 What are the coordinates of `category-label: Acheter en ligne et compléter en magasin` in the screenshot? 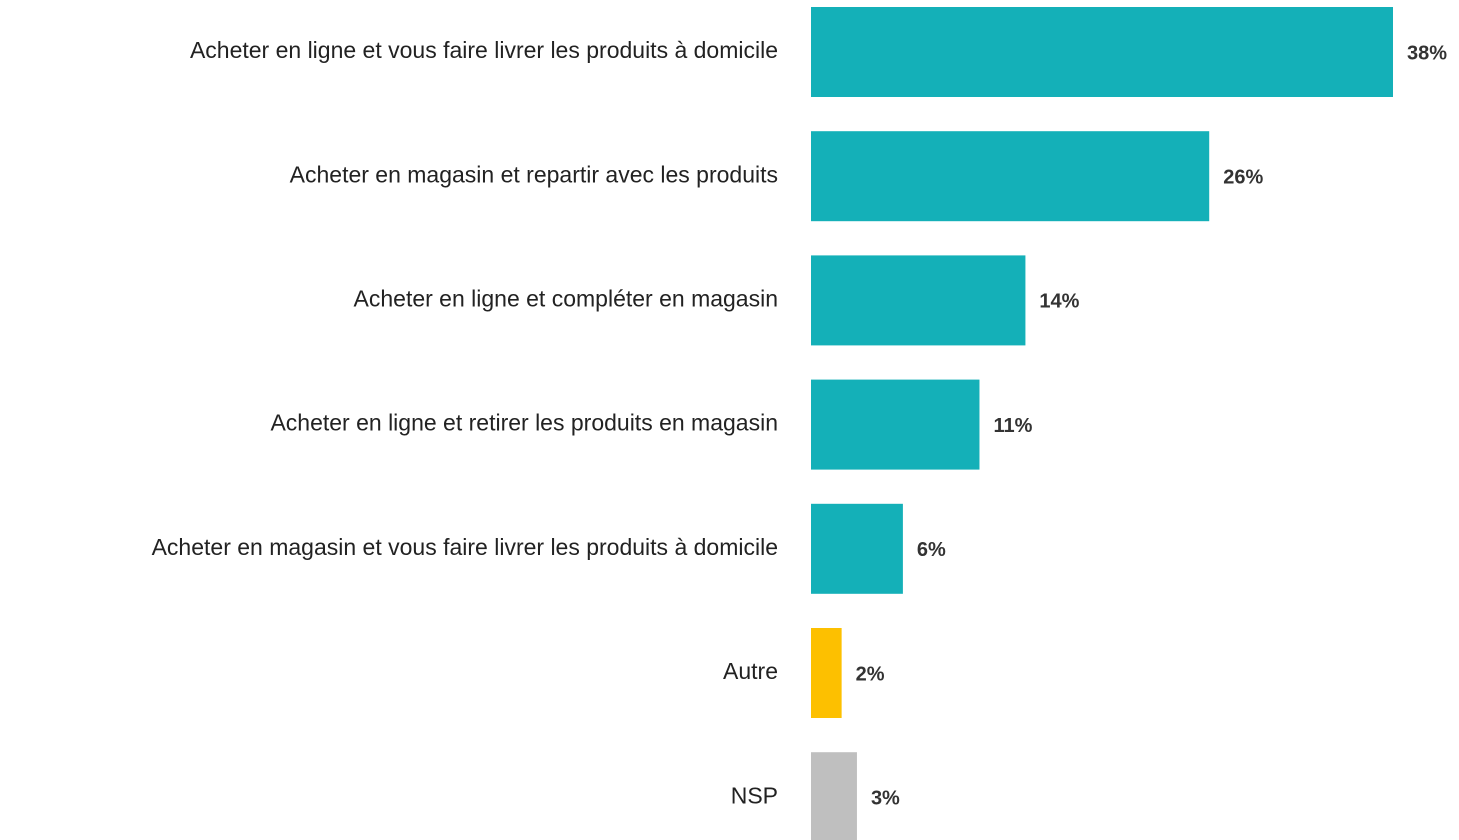 It's located at (566, 298).